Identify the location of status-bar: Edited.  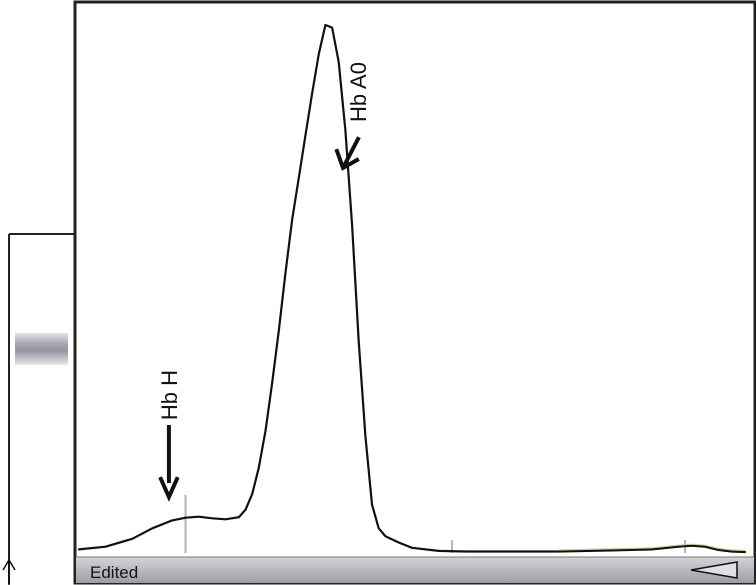
(415, 569).